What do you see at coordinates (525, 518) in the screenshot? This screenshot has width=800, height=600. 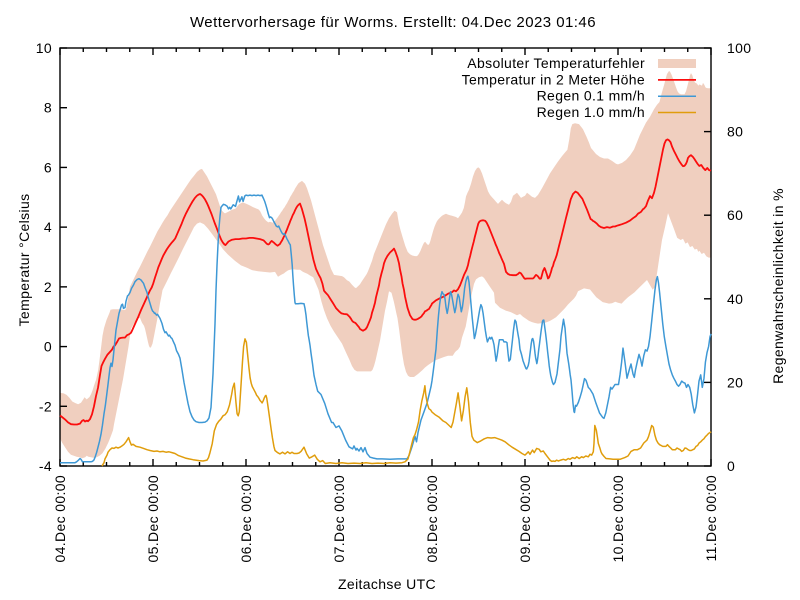 I see `svg-text: 09.Dec 00:00` at bounding box center [525, 518].